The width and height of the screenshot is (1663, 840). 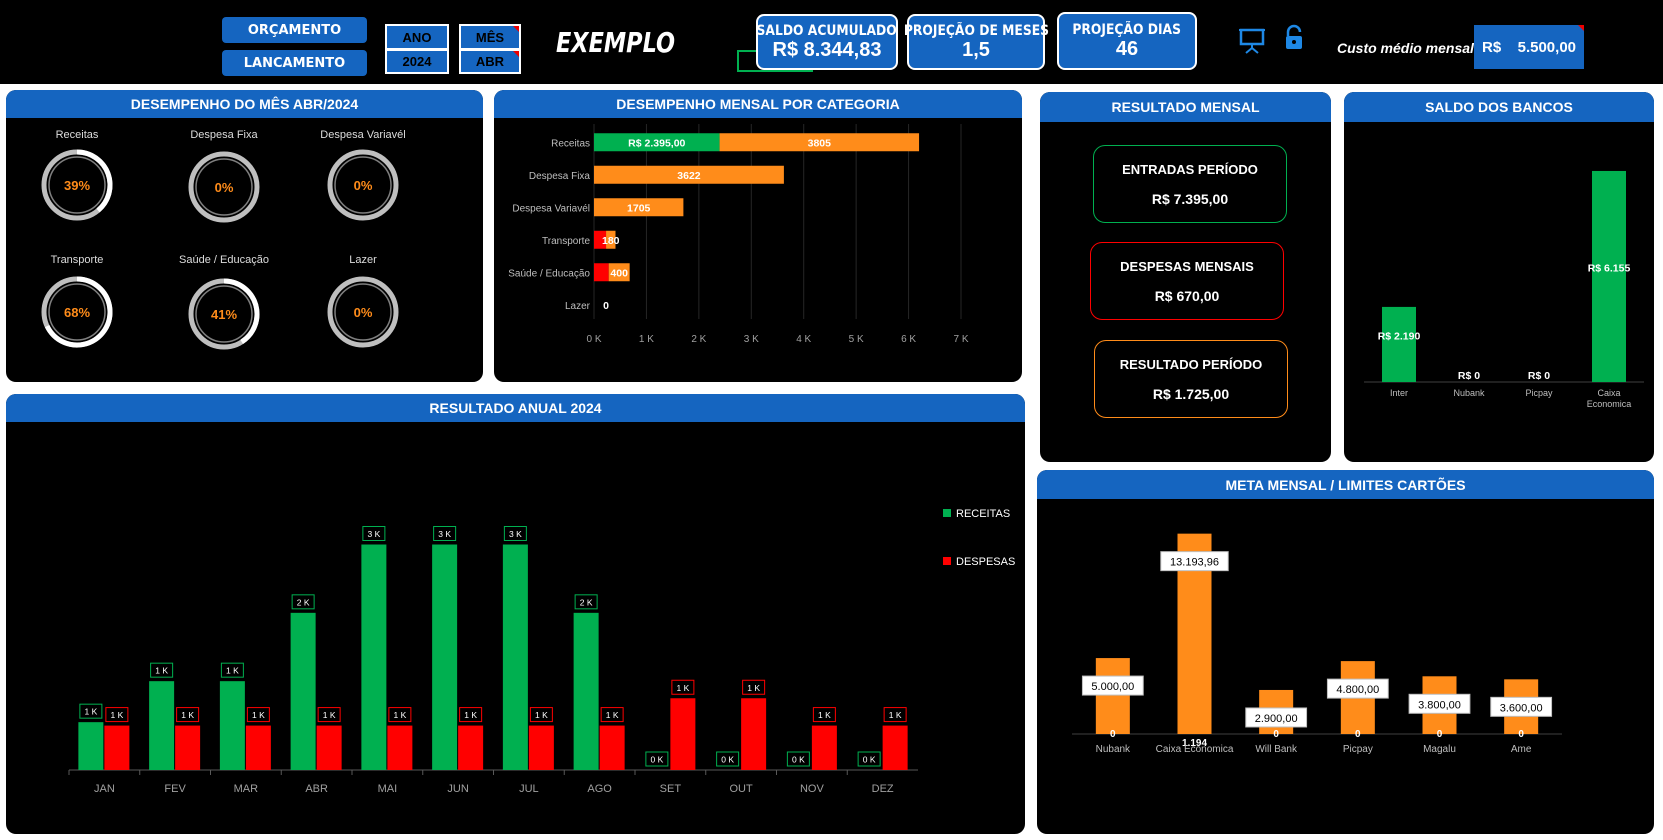 I want to click on gauge-label: Saúde / Educação, so click(x=224, y=260).